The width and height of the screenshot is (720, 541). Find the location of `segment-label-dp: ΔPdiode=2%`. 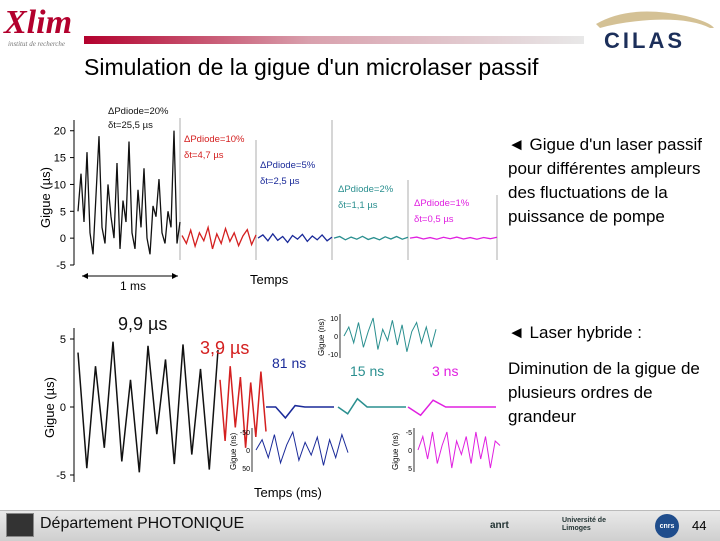

segment-label-dp: ΔPdiode=2% is located at coordinates (366, 189).